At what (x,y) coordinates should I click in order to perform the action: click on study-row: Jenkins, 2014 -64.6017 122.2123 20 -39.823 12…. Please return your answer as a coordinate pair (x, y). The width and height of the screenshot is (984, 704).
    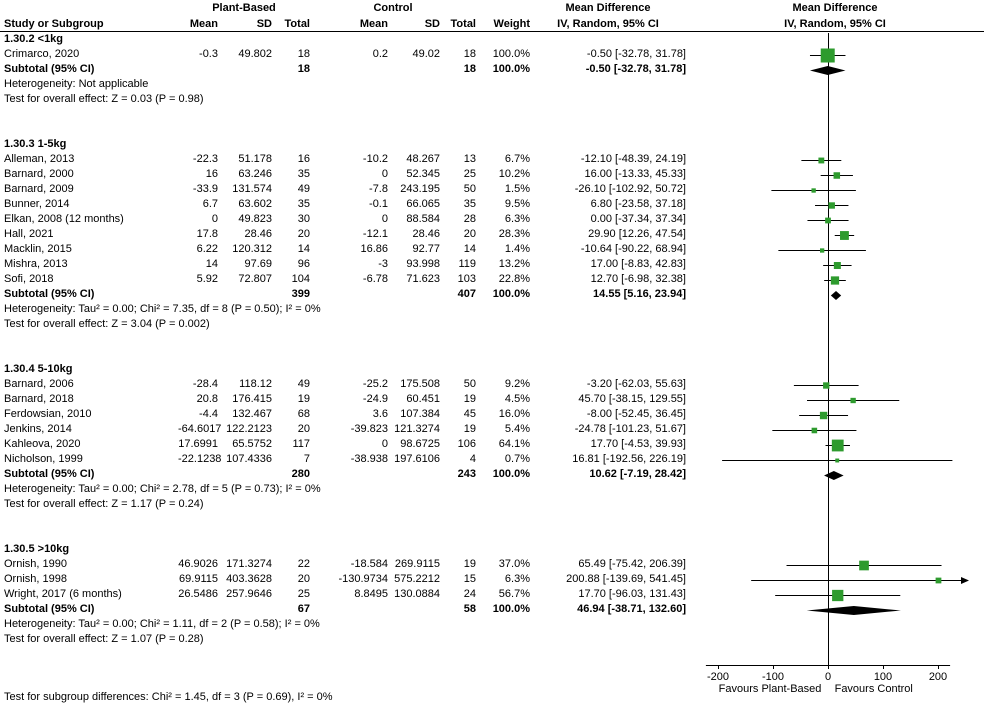
    Looking at the image, I should click on (492, 429).